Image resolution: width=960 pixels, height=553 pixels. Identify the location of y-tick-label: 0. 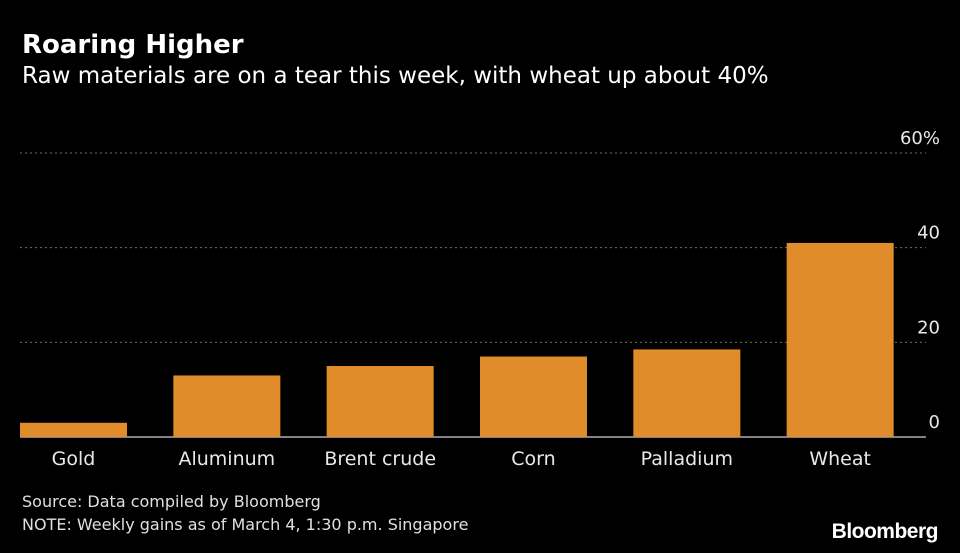
(934, 422).